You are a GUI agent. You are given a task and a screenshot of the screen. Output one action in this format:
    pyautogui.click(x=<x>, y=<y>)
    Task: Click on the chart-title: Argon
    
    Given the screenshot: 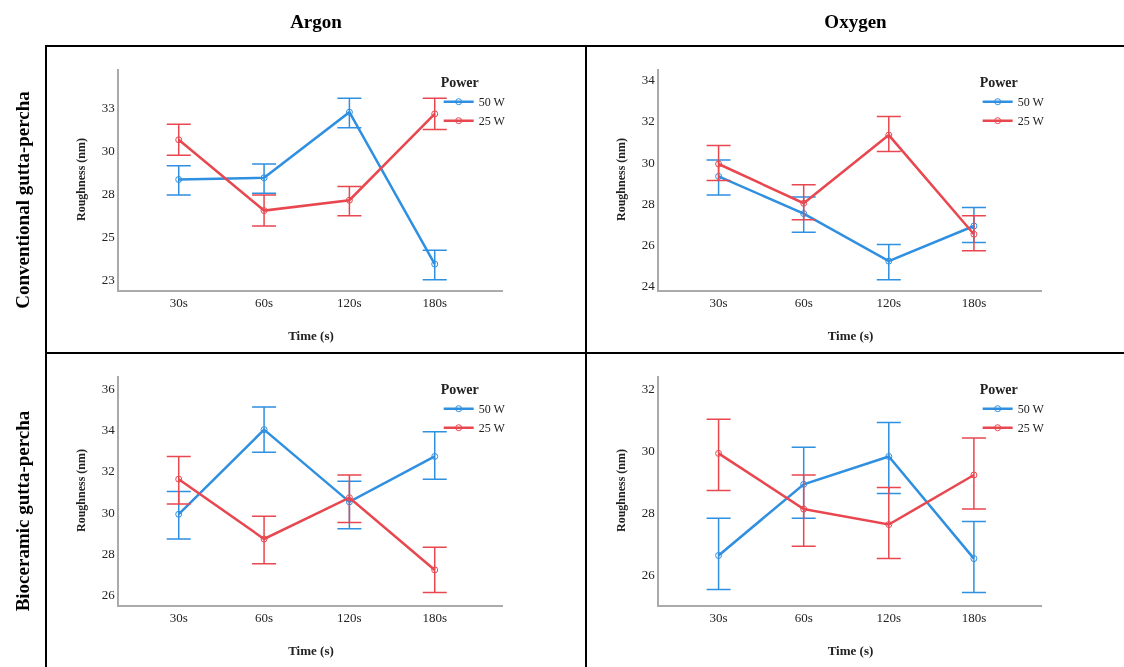 What is the action you would take?
    pyautogui.click(x=316, y=22)
    